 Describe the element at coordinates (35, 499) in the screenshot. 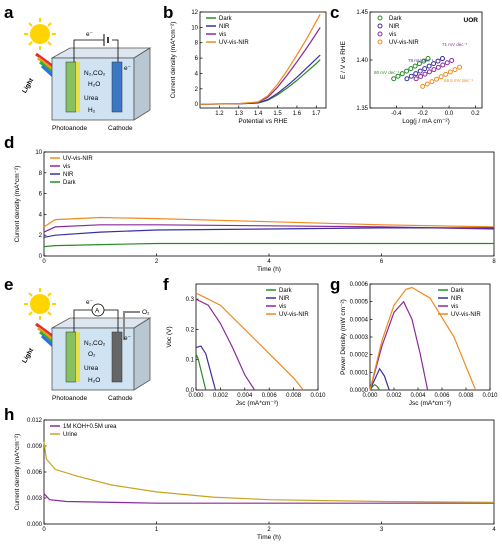

I see `y-tick-label: 0.003` at that location.